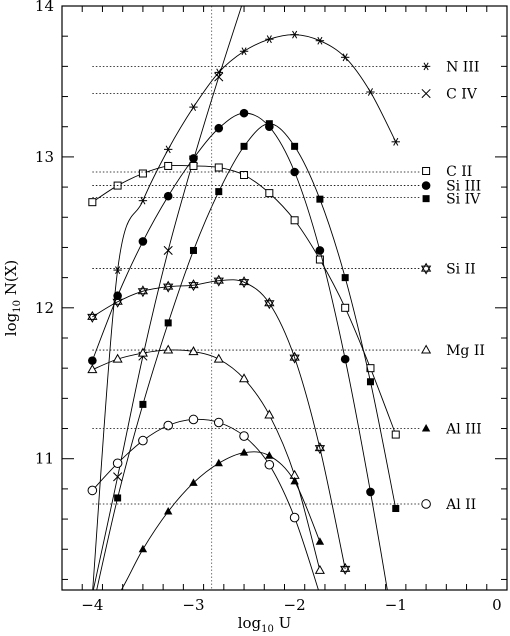  Describe the element at coordinates (462, 95) in the screenshot. I see `legend-label-c-iv: C IV` at that location.